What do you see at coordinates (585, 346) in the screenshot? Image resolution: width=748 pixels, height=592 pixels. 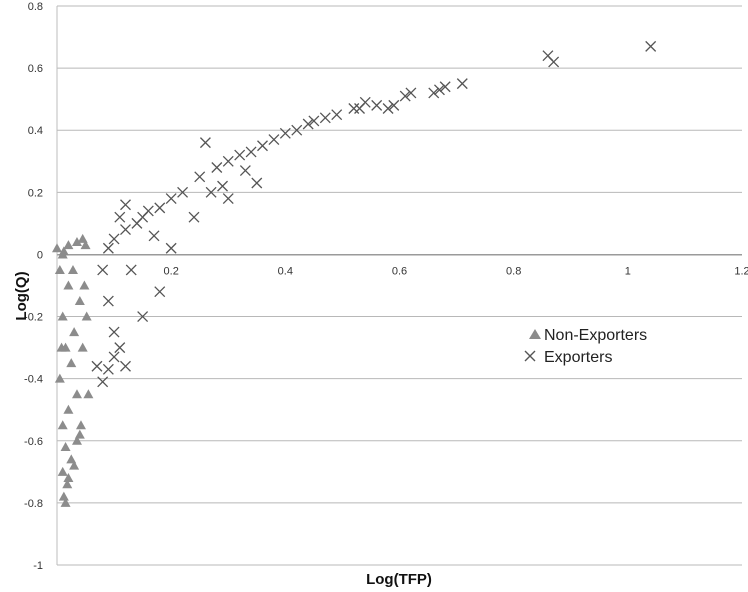 I see `legend: Non-Exporters Exporters` at bounding box center [585, 346].